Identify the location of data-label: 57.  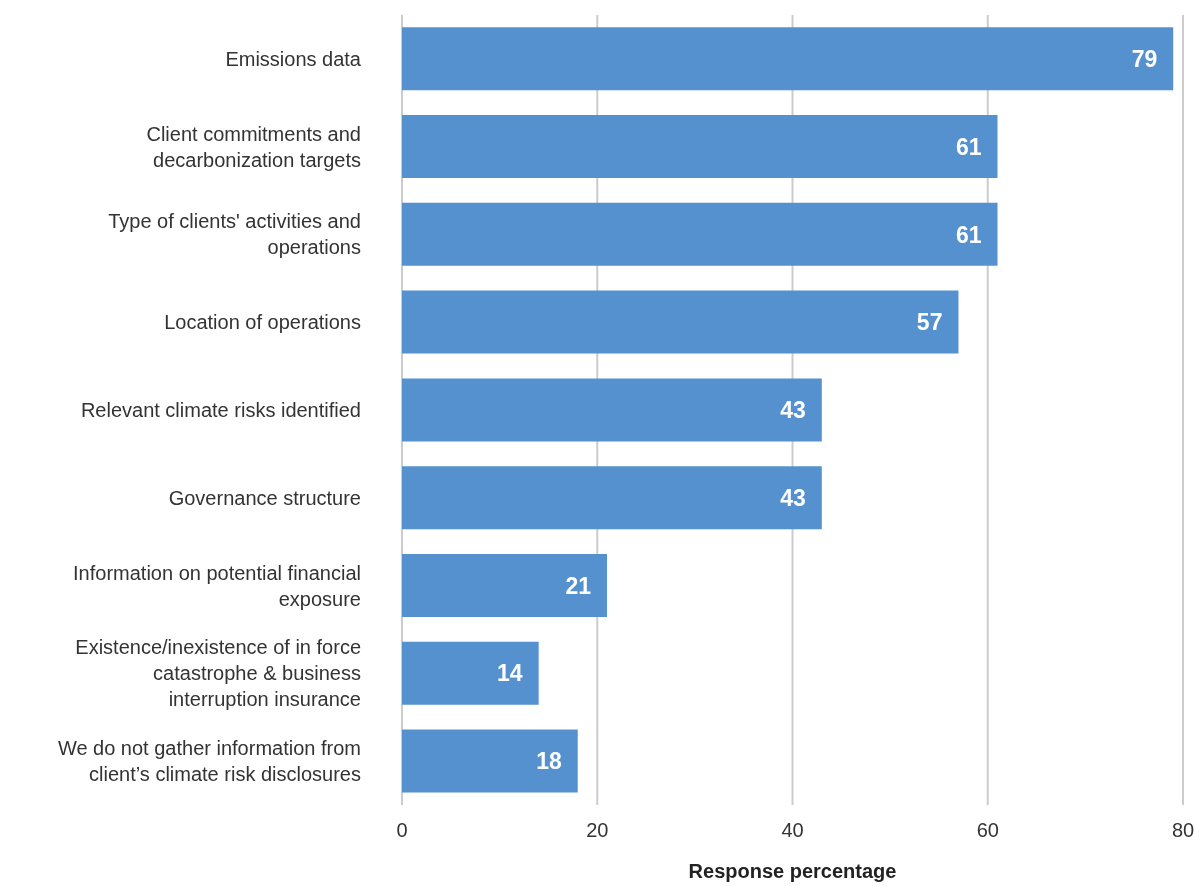
(929, 322).